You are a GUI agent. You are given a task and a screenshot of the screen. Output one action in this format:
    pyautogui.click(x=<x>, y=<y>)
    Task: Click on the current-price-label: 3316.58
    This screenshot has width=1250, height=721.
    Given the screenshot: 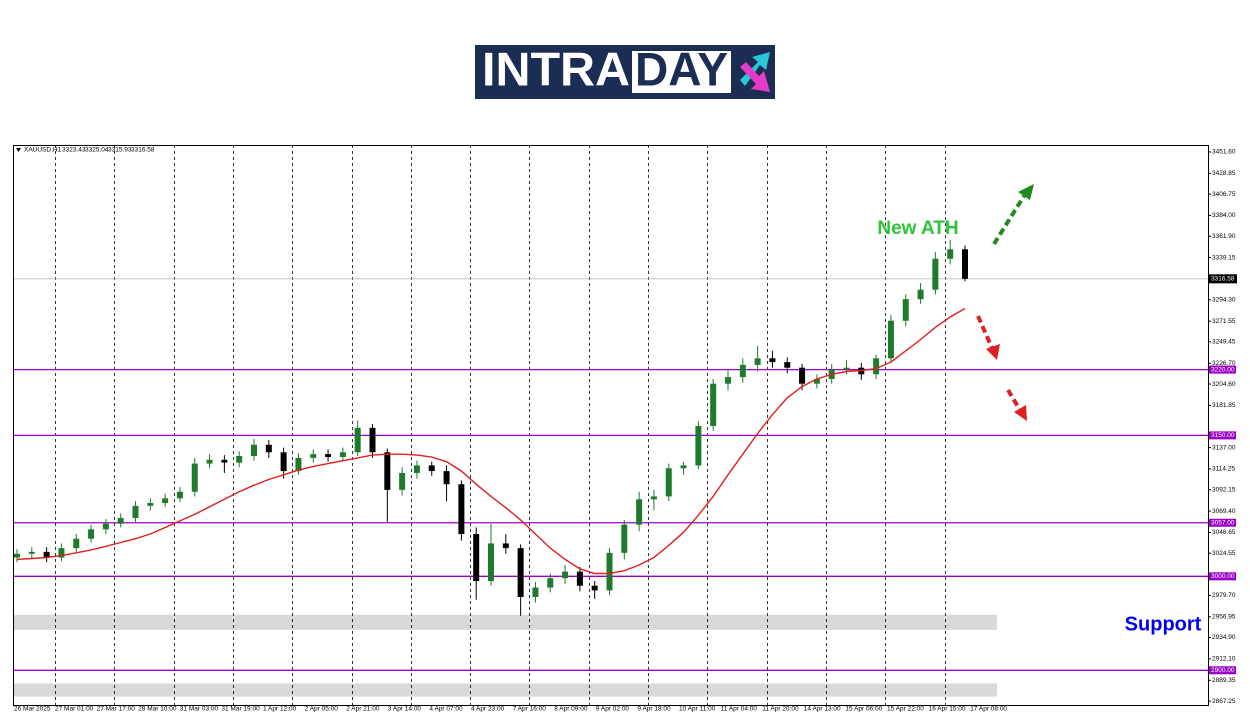 What is the action you would take?
    pyautogui.click(x=1223, y=279)
    